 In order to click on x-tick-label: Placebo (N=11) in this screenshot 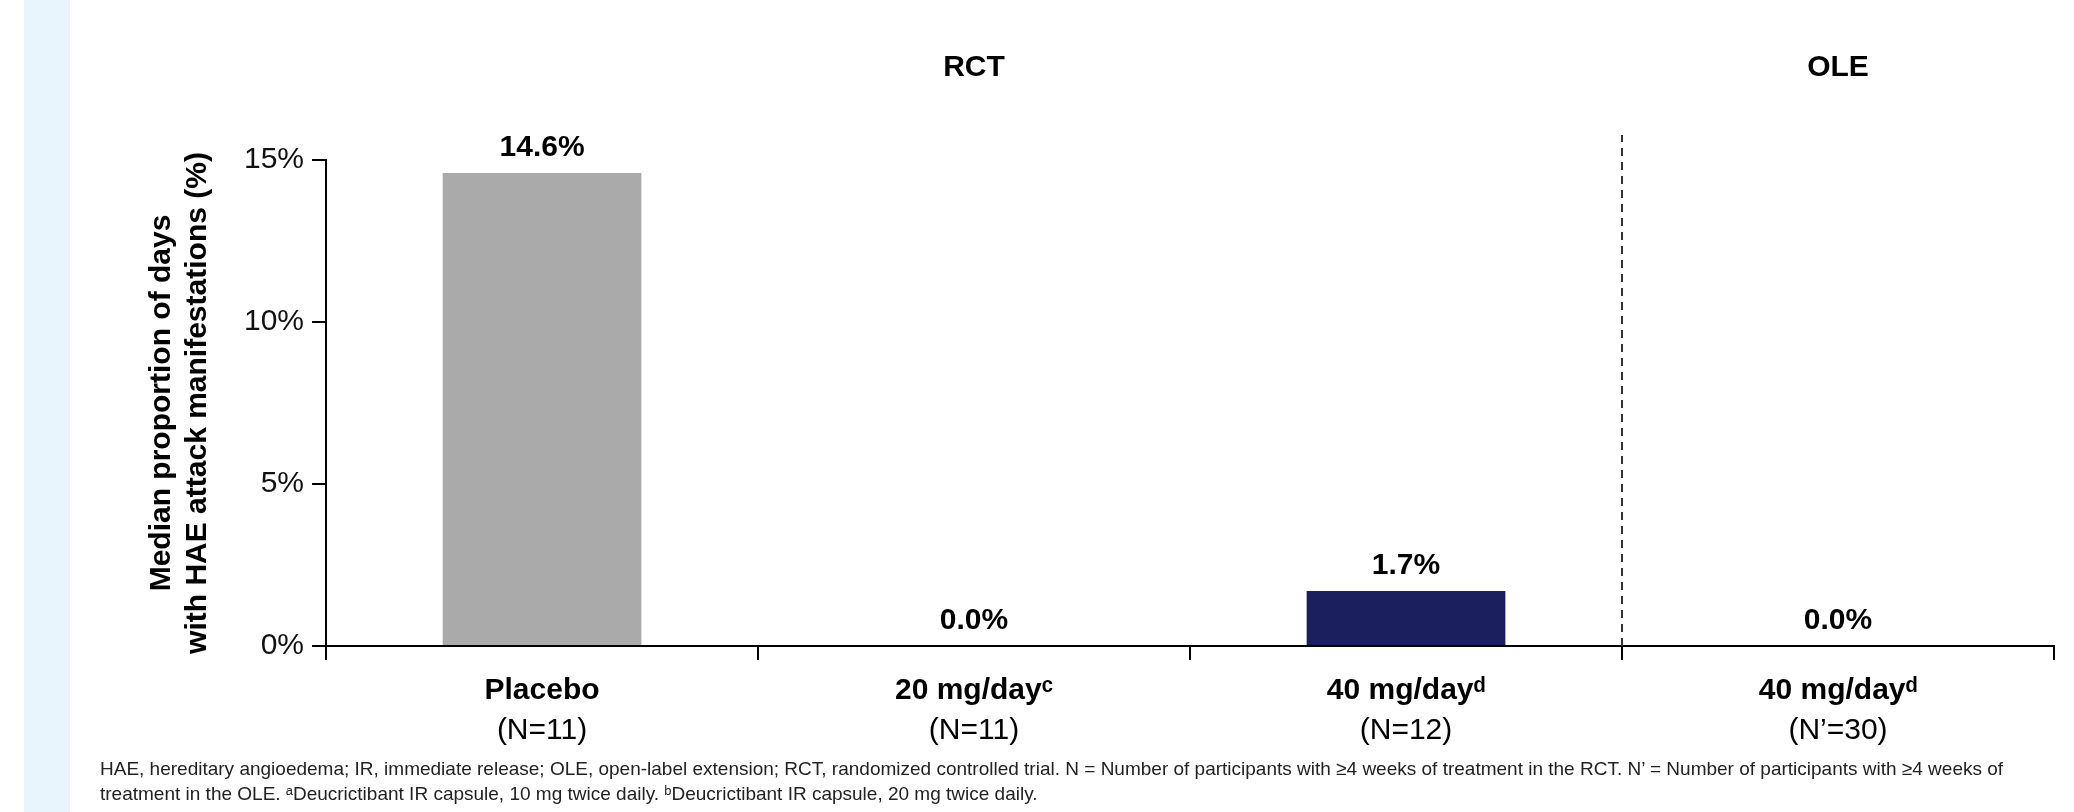, I will do `click(542, 709)`.